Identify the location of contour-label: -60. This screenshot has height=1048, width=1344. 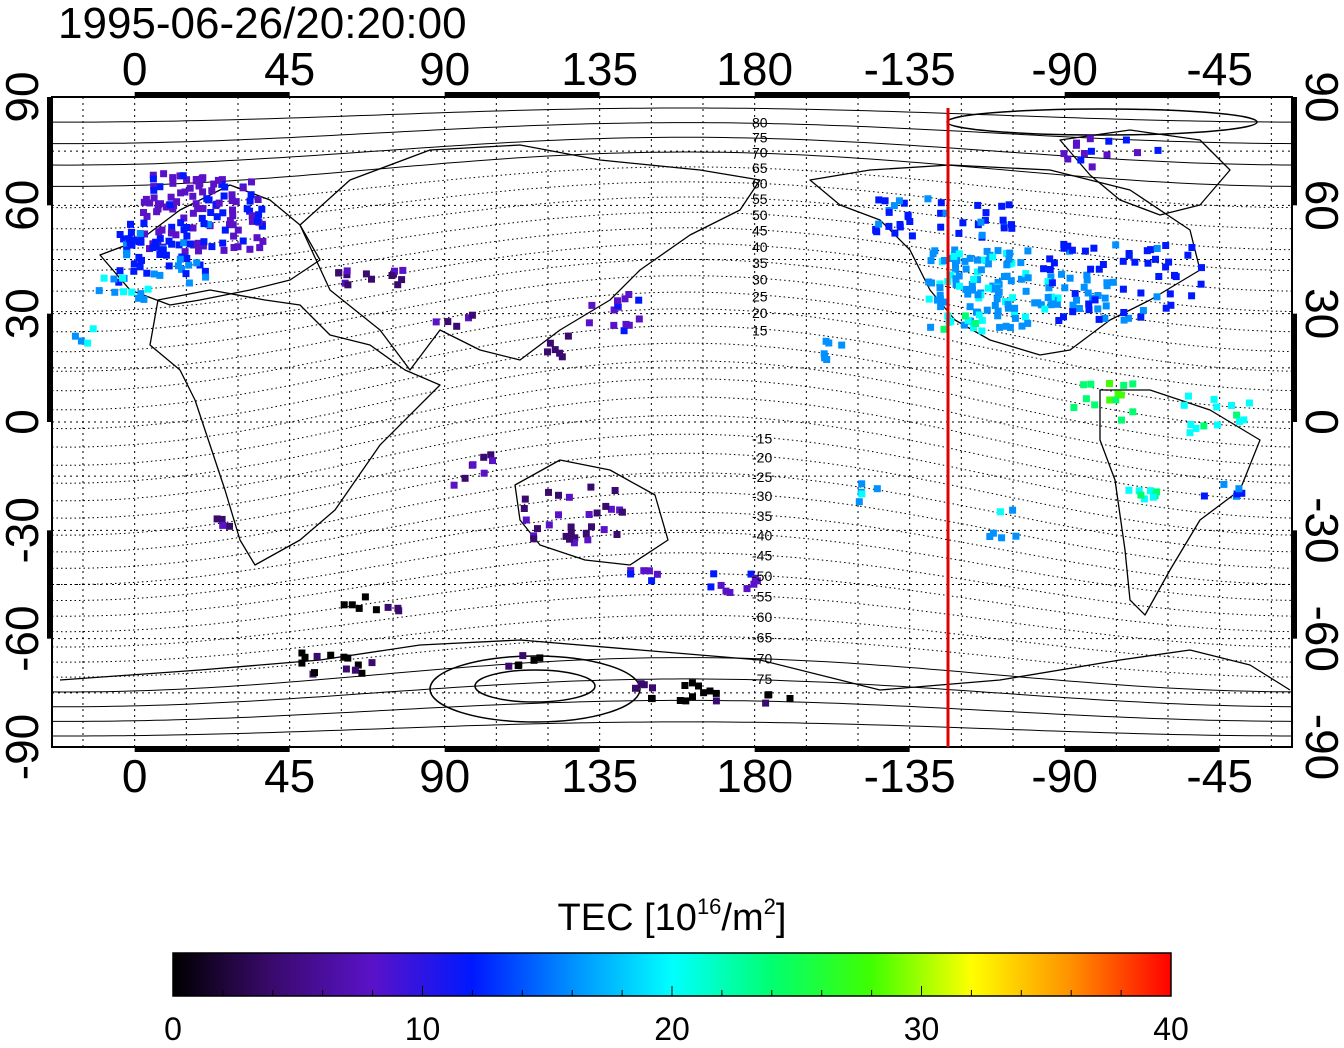
(762, 617).